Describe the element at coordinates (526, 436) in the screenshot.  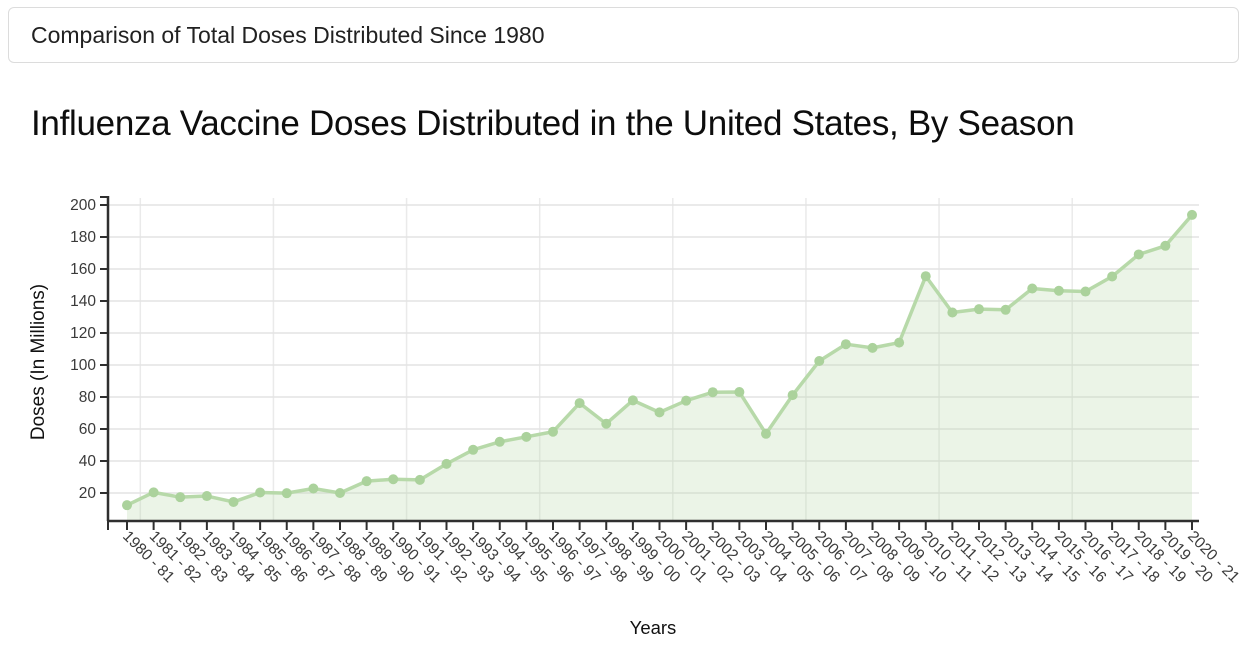
I see `data-point: 1995 - 96: 55.1` at that location.